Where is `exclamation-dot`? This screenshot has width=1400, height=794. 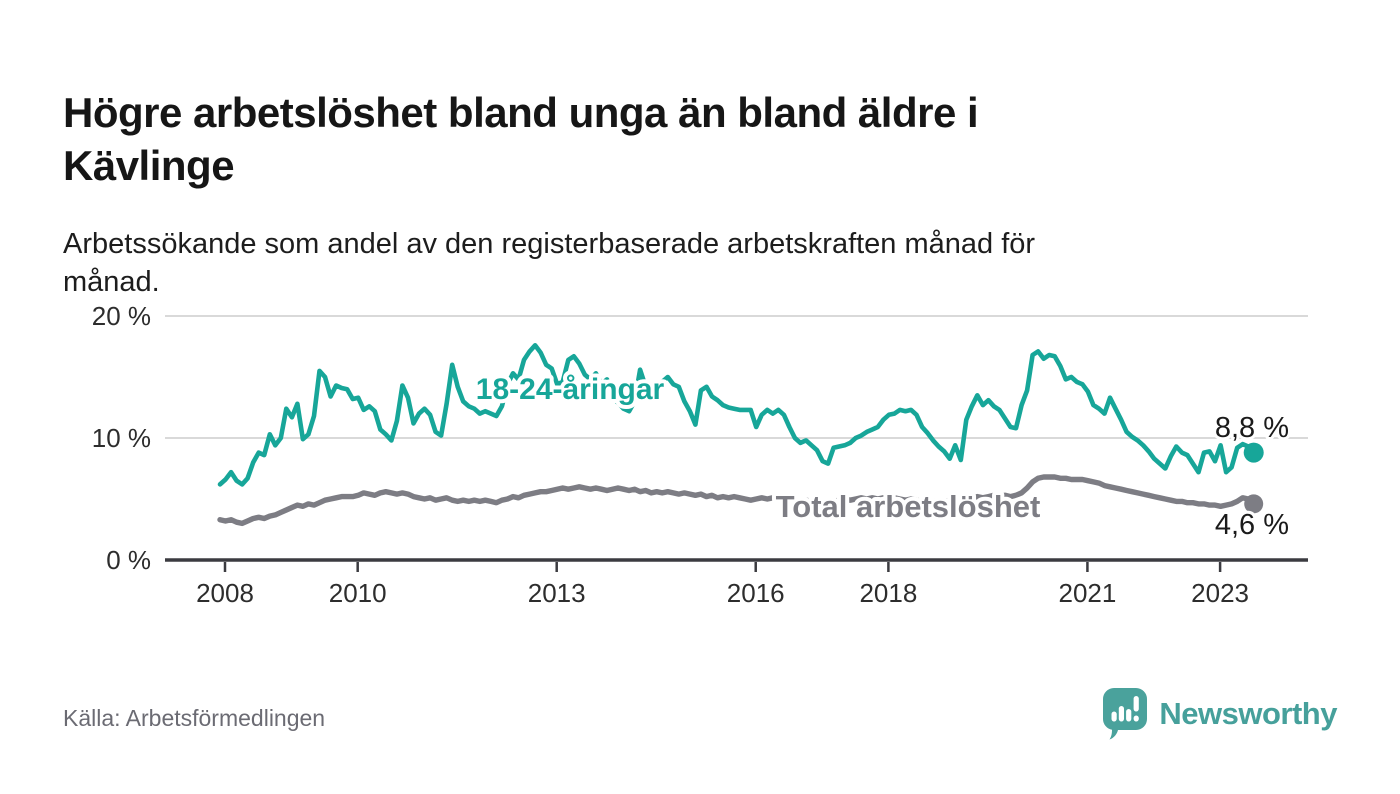 exclamation-dot is located at coordinates (1136, 718).